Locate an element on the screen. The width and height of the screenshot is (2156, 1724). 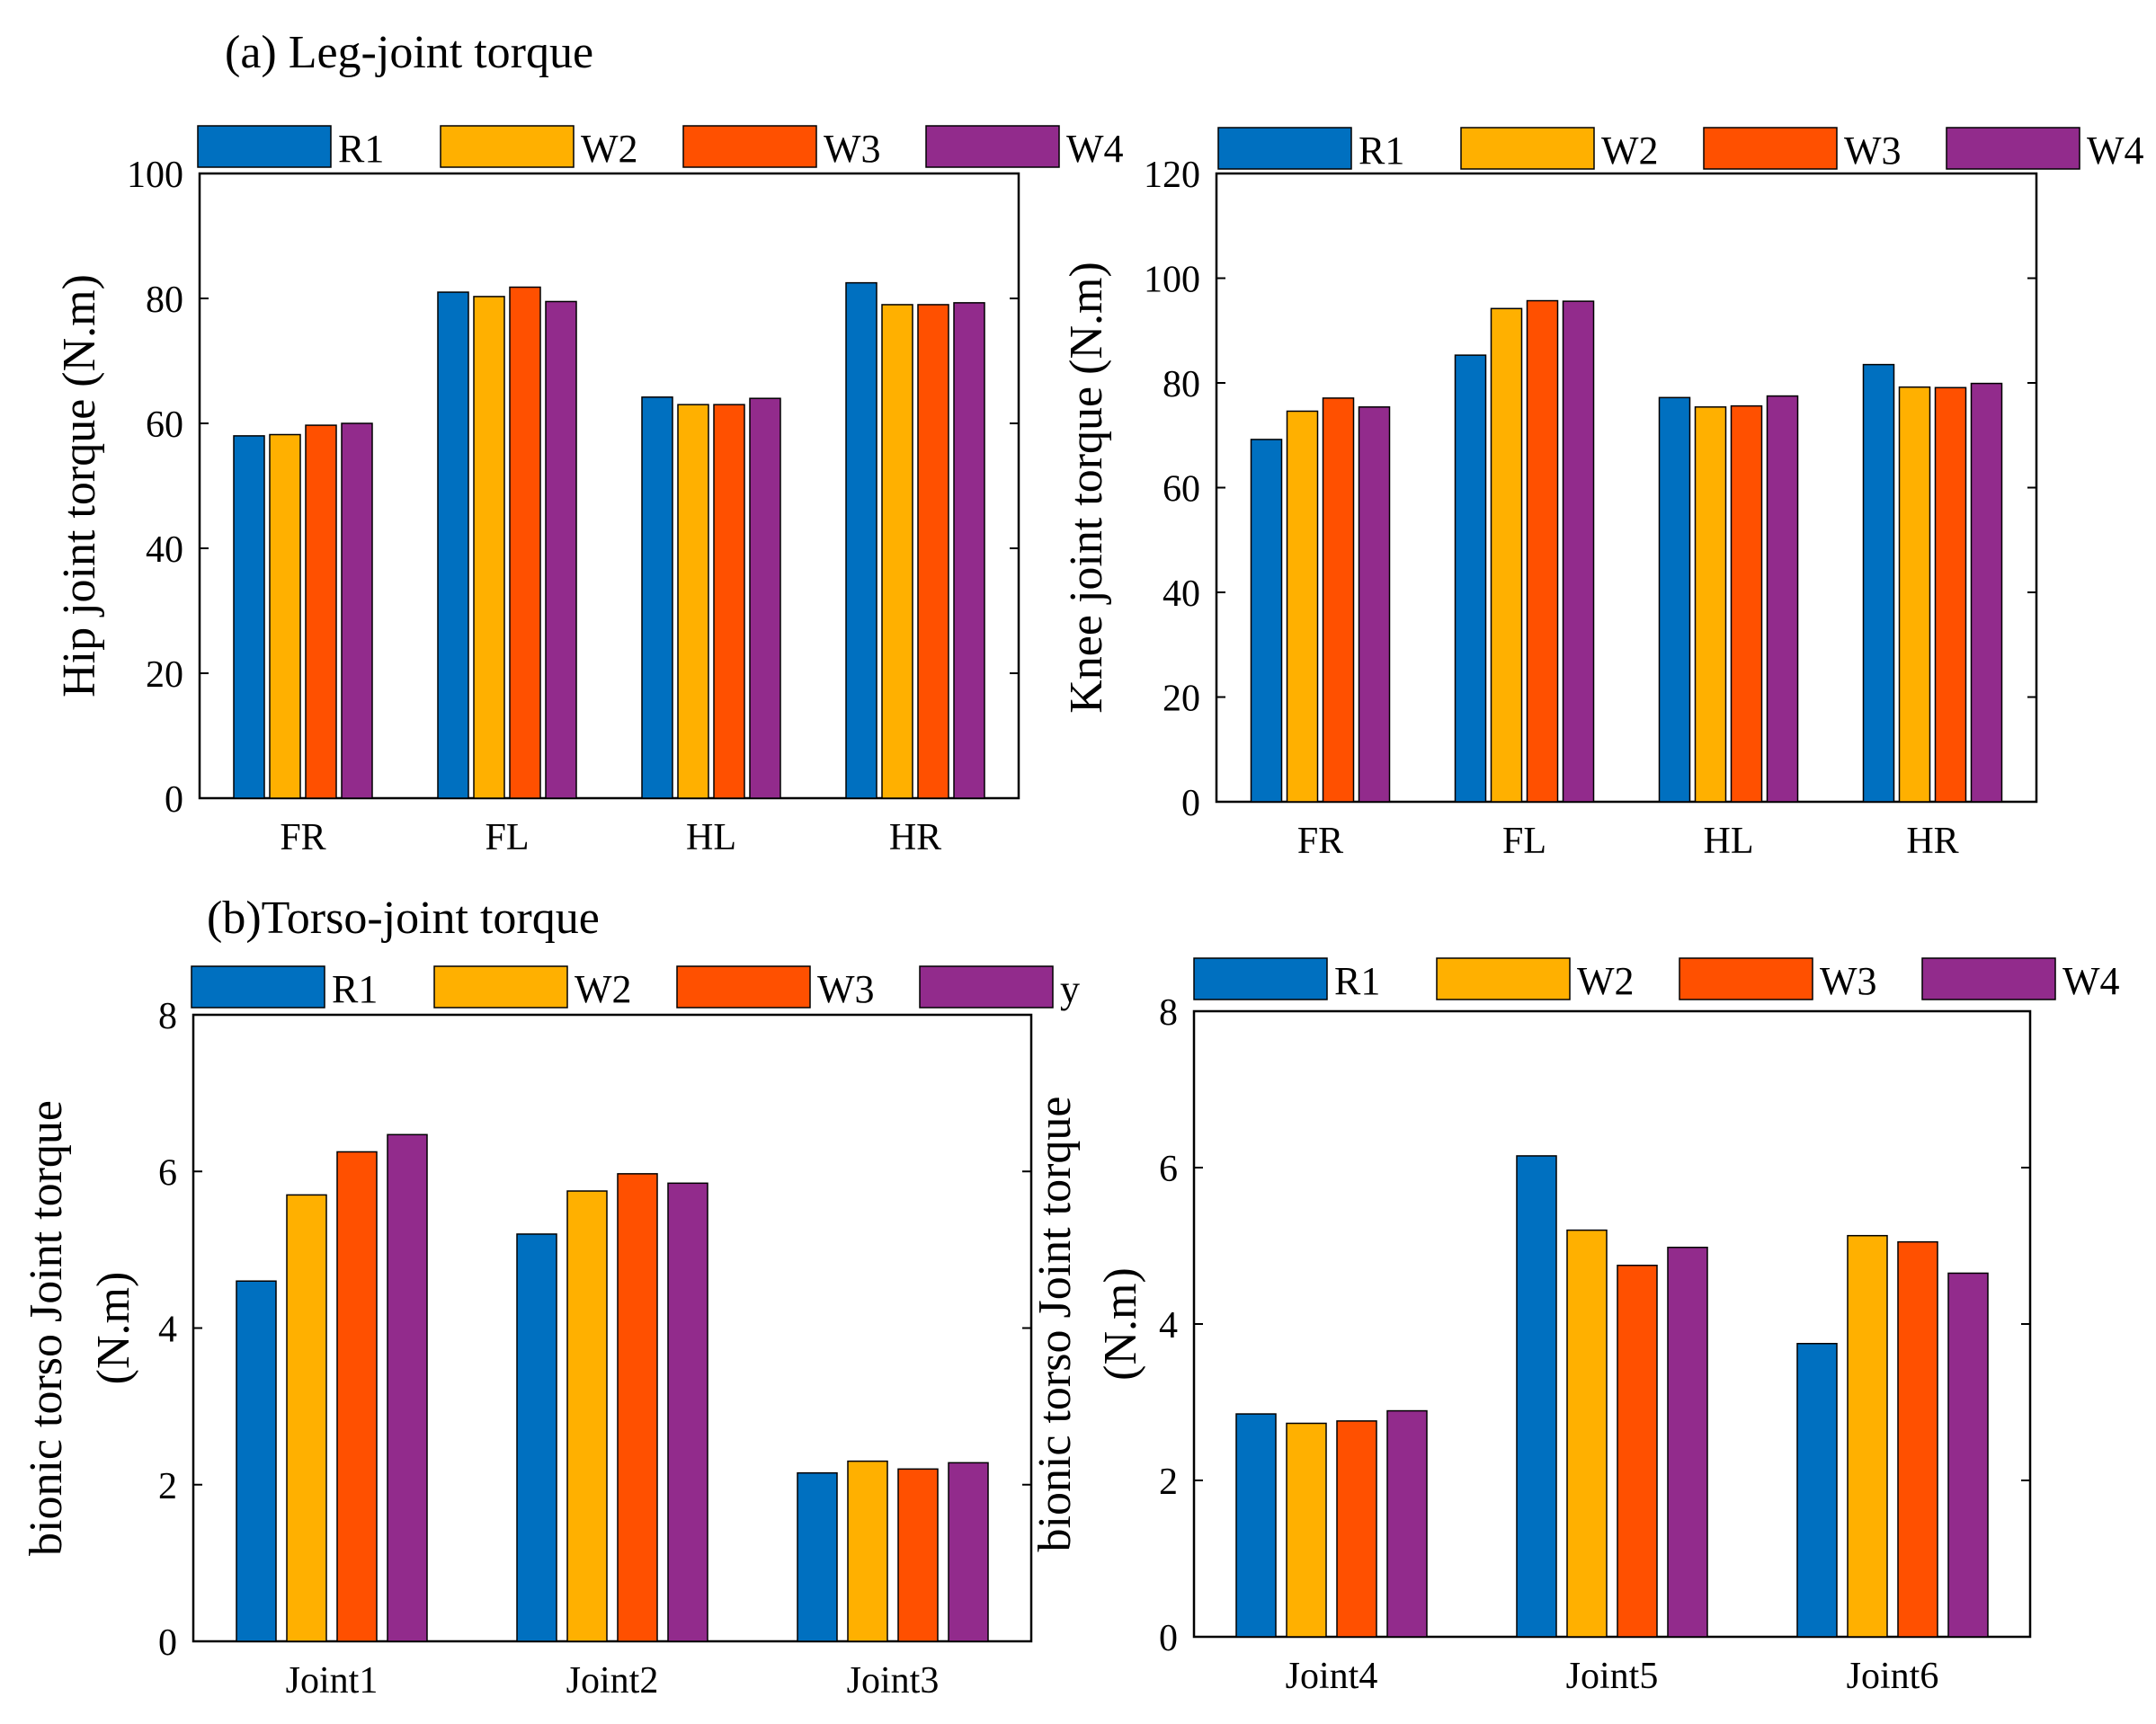
y-tick-label: 8 is located at coordinates (1168, 1013).